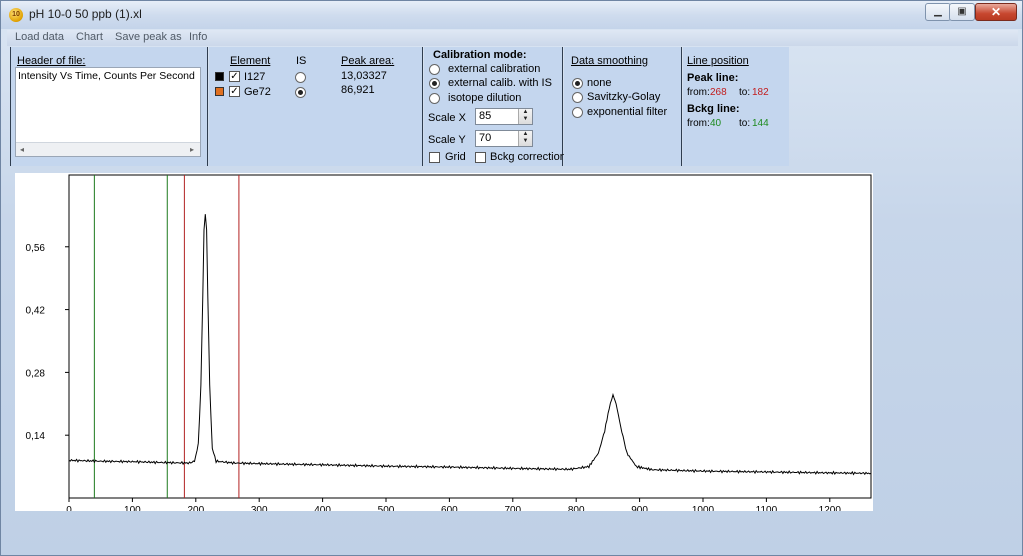  What do you see at coordinates (745, 92) in the screenshot?
I see `peak-to-label: to:` at bounding box center [745, 92].